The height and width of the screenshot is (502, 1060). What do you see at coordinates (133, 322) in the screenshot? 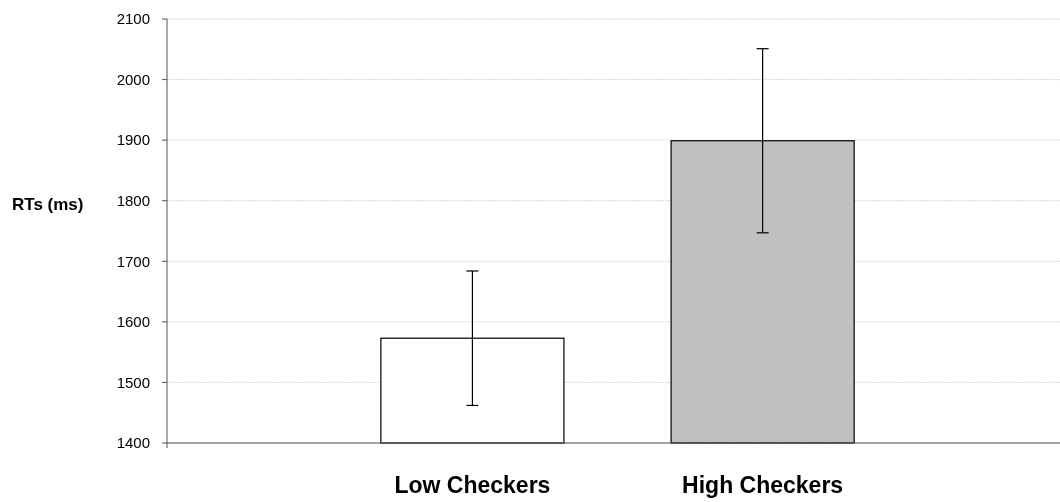
I see `y-tick-label: 1600` at bounding box center [133, 322].